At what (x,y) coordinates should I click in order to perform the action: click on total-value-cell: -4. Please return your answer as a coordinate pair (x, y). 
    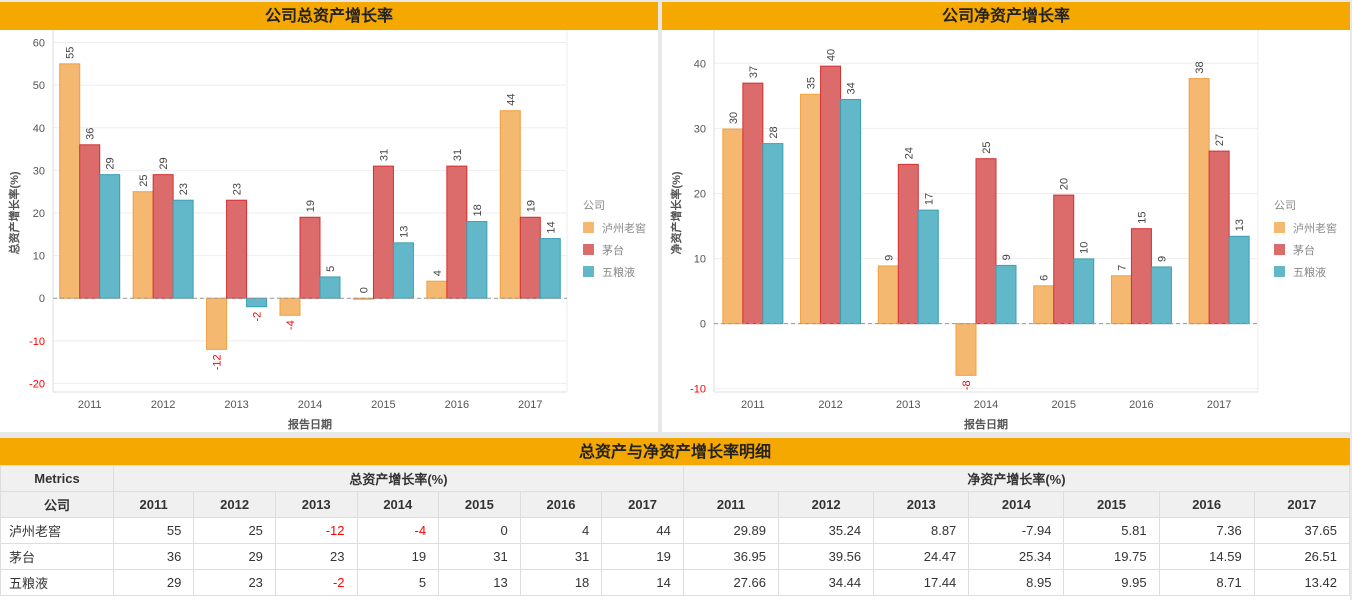
    Looking at the image, I should click on (398, 530).